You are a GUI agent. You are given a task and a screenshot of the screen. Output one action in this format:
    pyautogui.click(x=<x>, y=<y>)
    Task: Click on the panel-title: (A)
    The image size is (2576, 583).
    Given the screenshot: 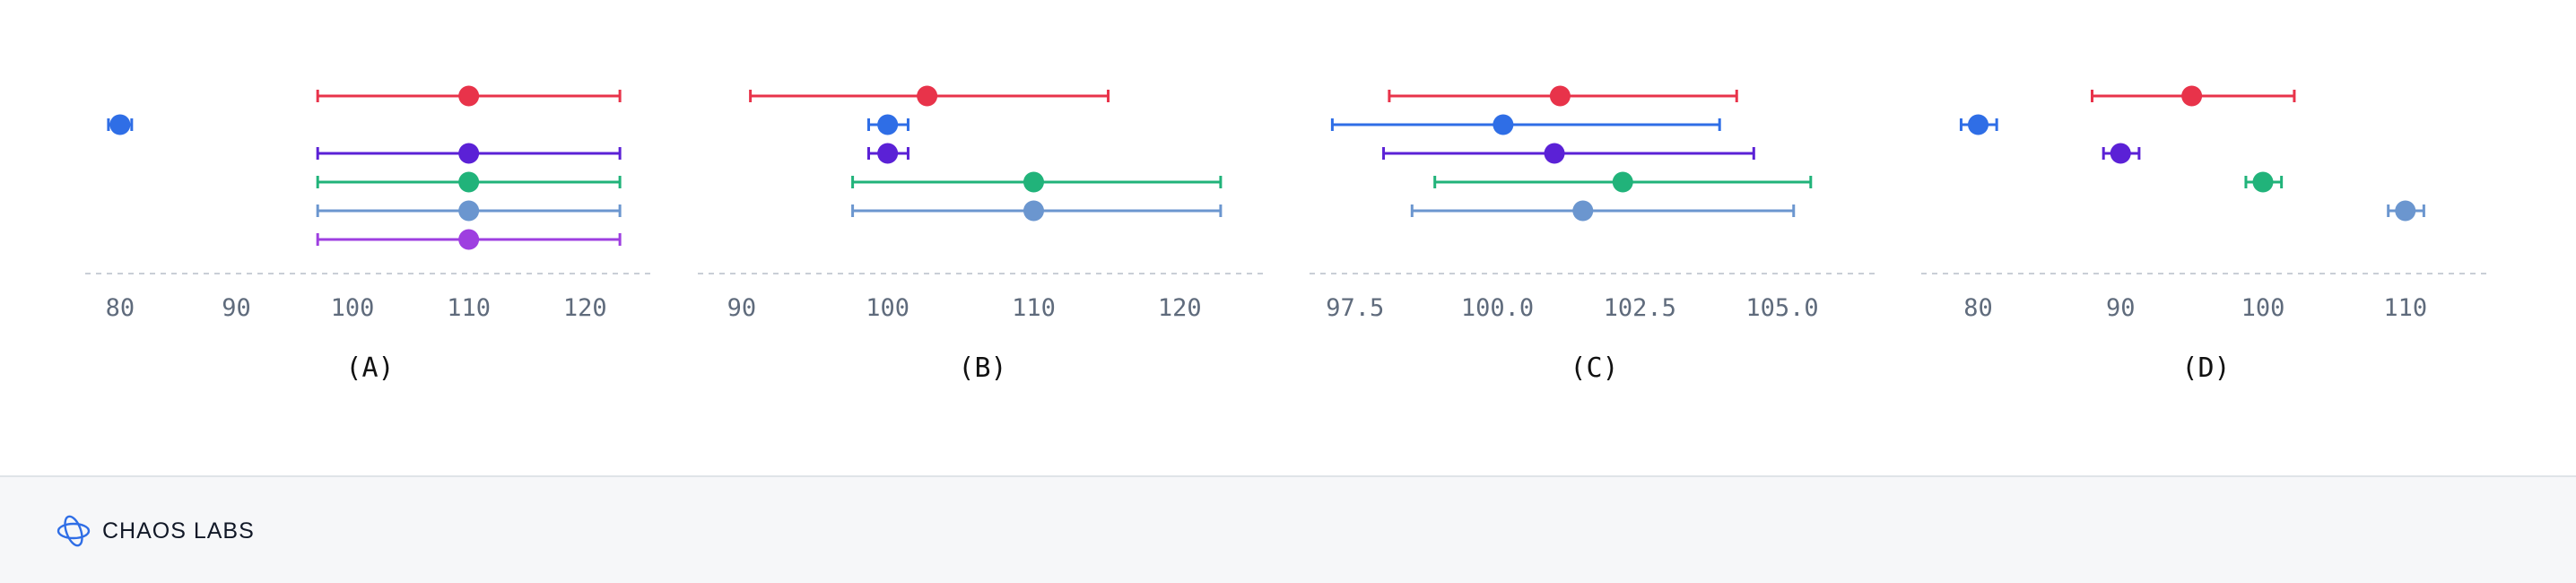 What is the action you would take?
    pyautogui.click(x=369, y=368)
    